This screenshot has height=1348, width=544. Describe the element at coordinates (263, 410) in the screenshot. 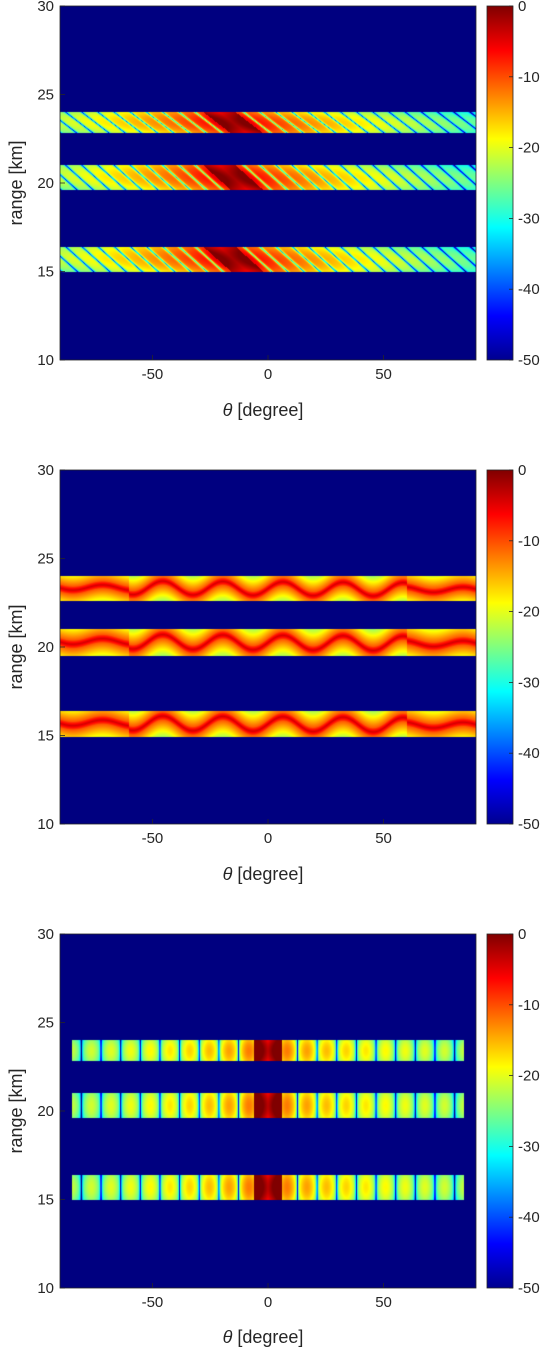

I see `x-axis-label-1: θ [degree]` at that location.